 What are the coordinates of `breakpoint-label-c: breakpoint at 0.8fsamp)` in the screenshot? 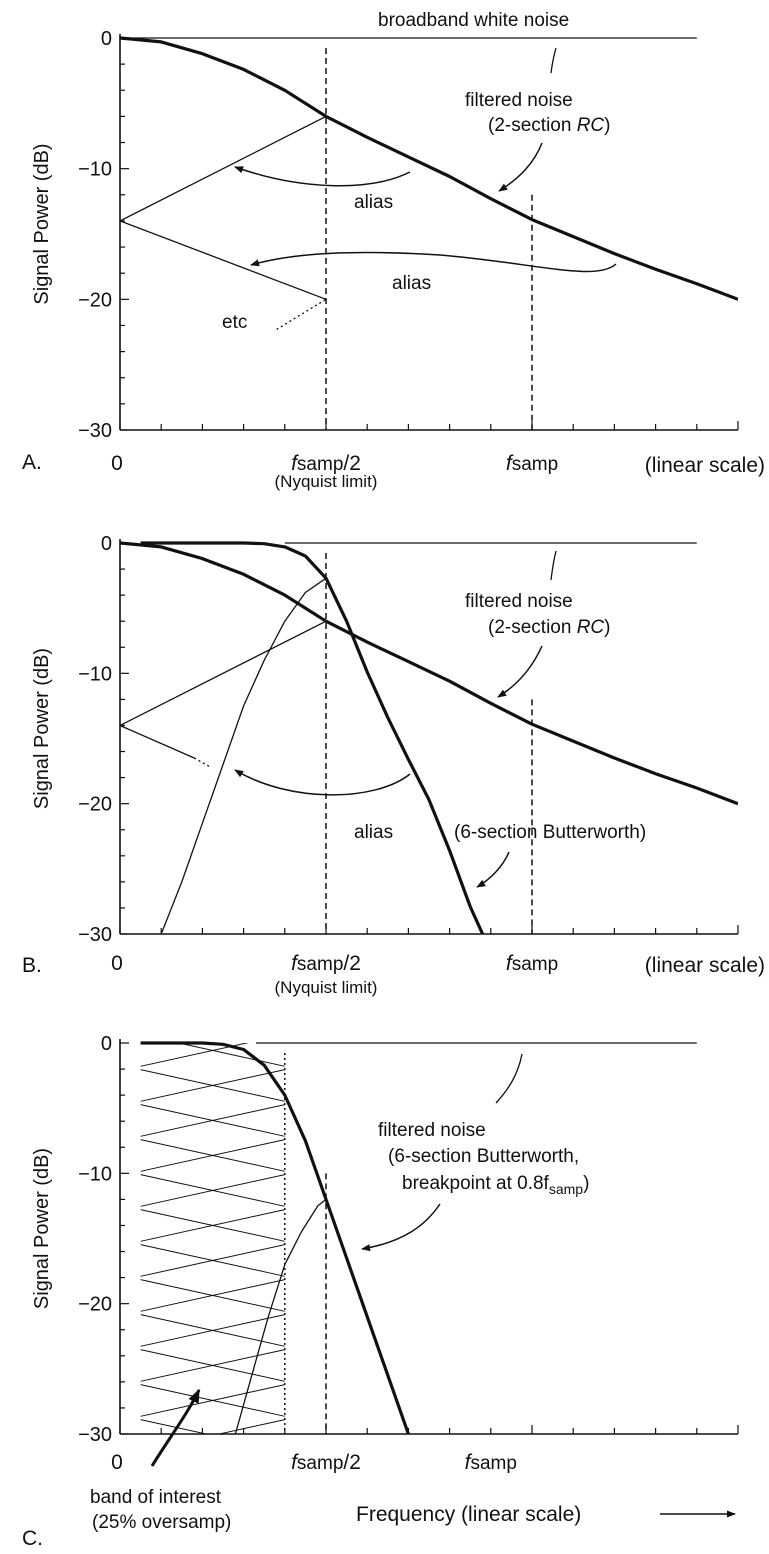 It's located at (495, 1185).